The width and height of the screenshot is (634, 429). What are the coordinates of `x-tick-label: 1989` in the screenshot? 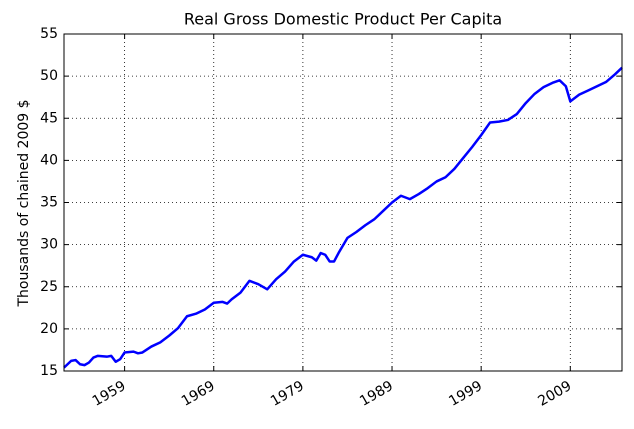 It's located at (376, 394).